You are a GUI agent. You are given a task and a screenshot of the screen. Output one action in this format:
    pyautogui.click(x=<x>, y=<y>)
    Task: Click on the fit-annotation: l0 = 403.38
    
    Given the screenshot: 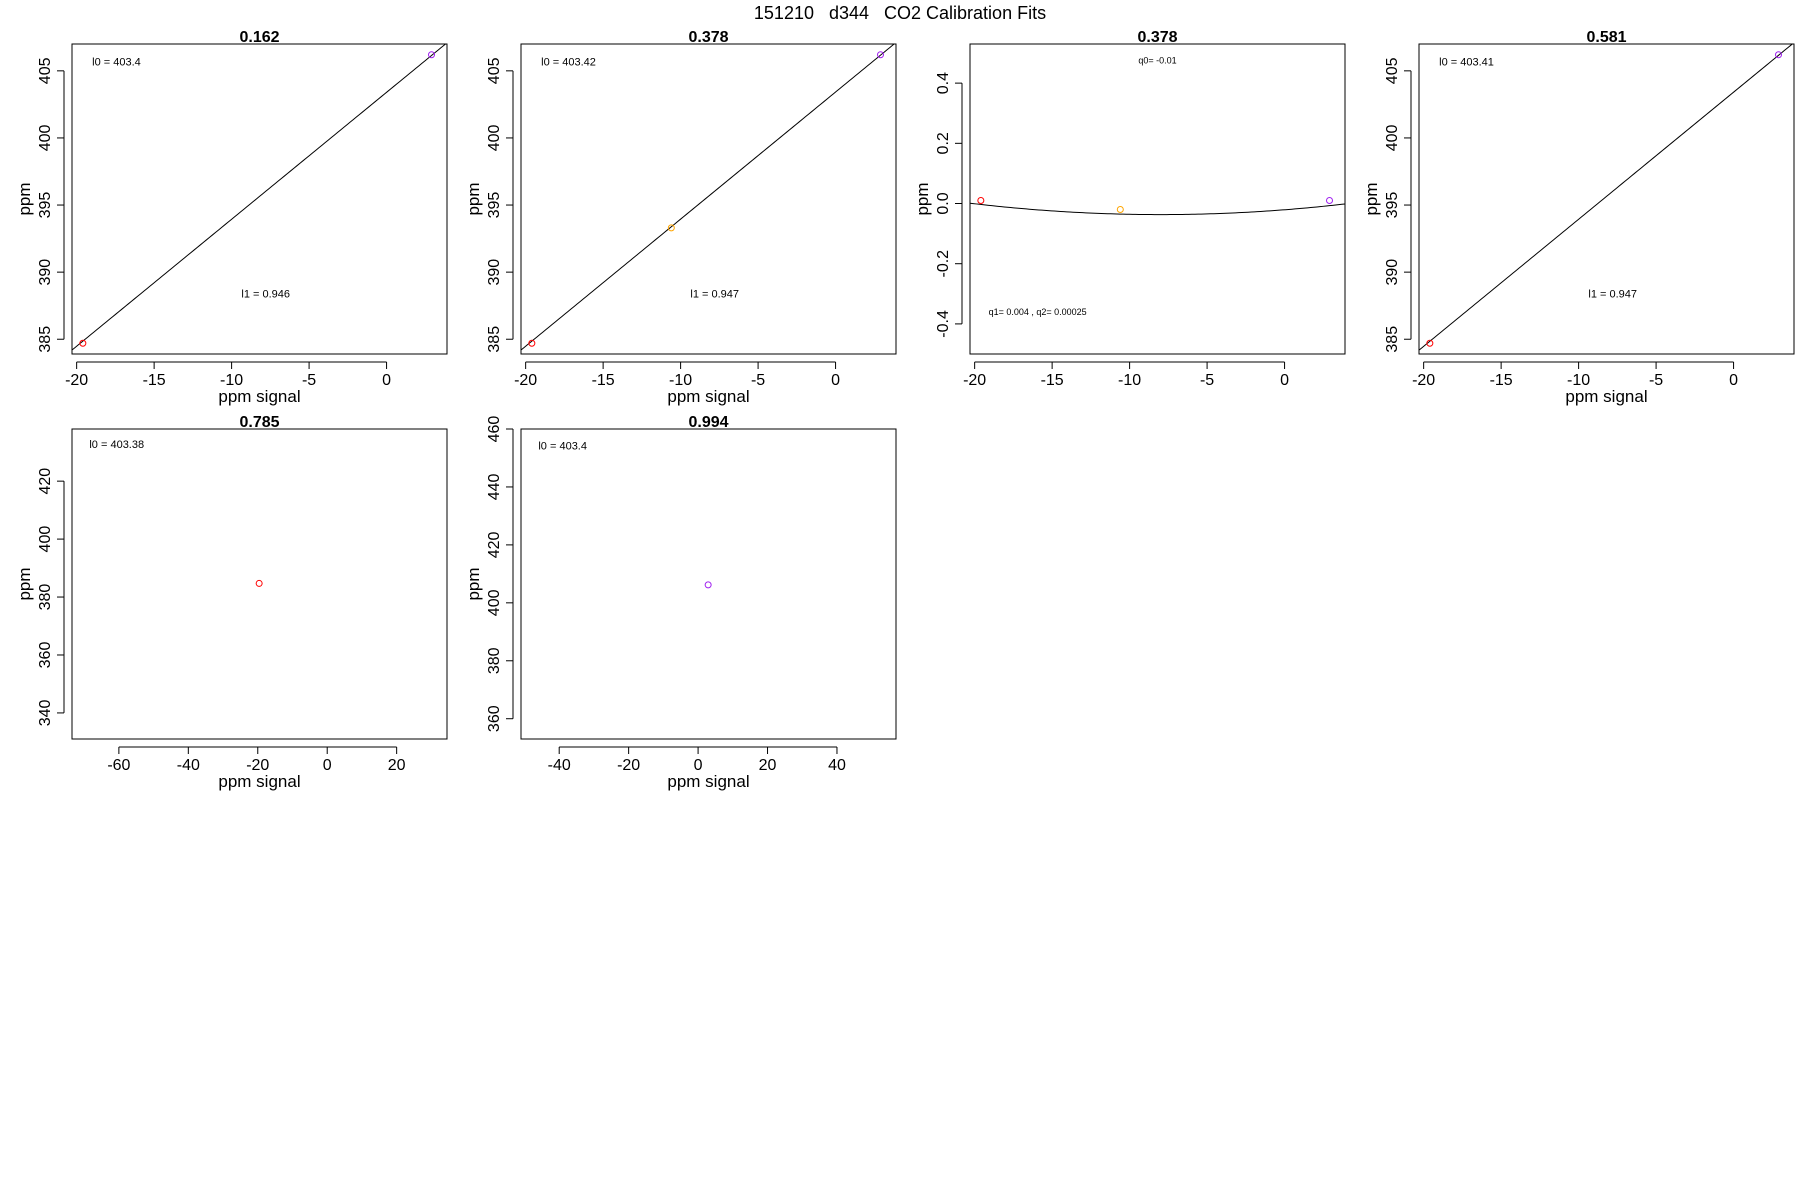 What is the action you would take?
    pyautogui.click(x=116, y=445)
    